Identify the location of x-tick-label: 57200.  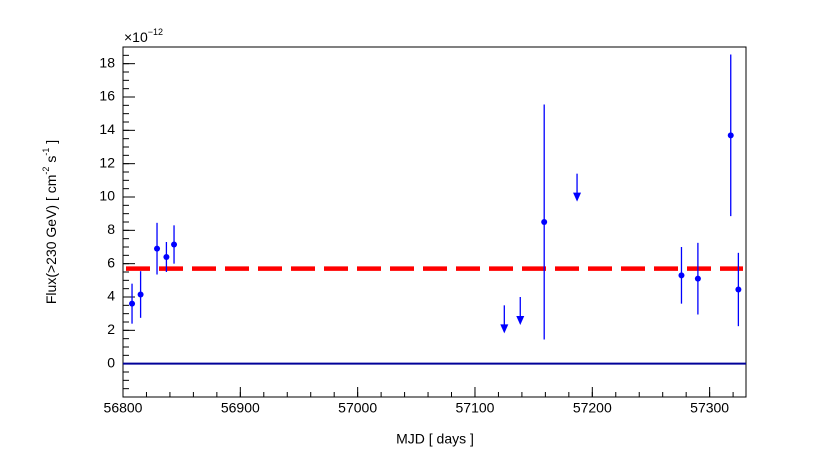
(592, 408).